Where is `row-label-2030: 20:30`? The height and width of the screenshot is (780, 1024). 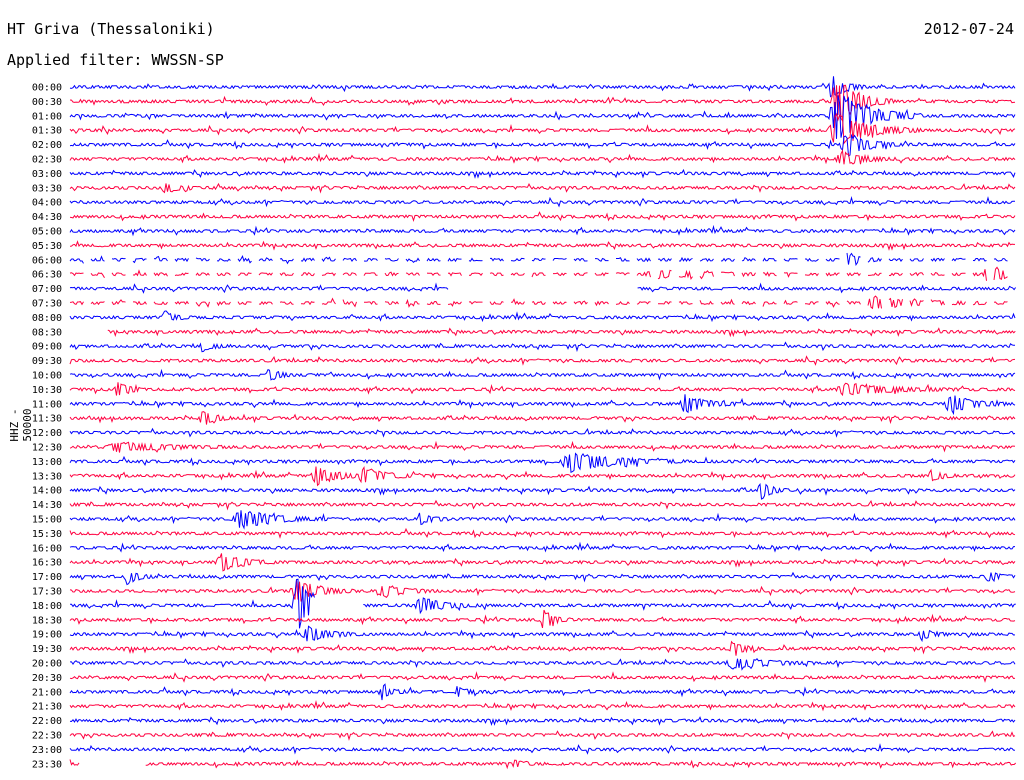
row-label-2030: 20:30 is located at coordinates (47, 678).